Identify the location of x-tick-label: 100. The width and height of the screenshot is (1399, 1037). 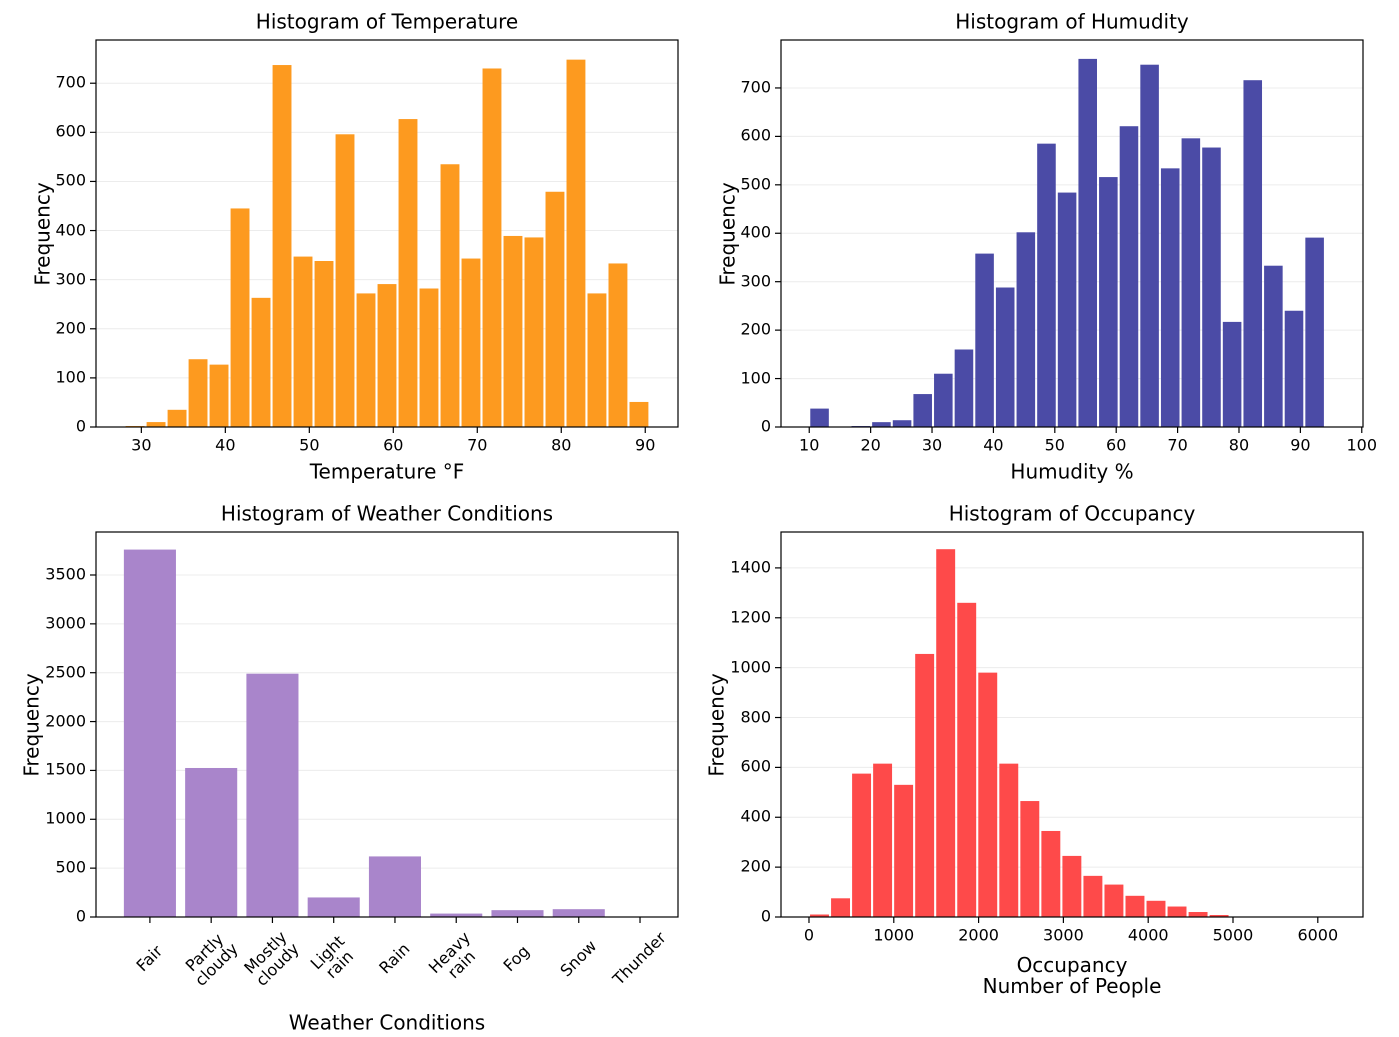
(1362, 445).